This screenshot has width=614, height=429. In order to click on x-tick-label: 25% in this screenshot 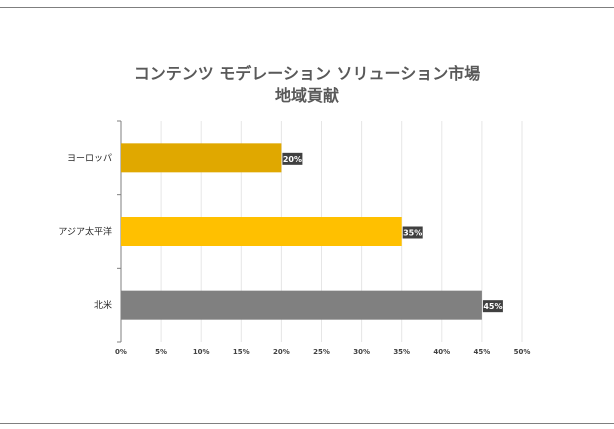, I will do `click(321, 352)`.